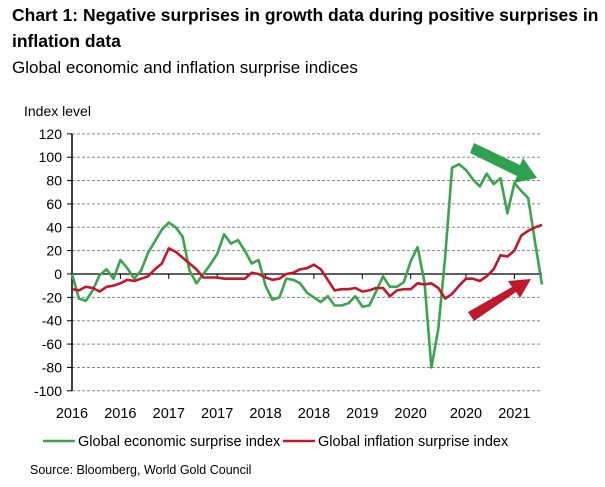 The image size is (605, 487). What do you see at coordinates (141, 470) in the screenshot?
I see `source-note: Source: Bloomberg, World Gold Council` at bounding box center [141, 470].